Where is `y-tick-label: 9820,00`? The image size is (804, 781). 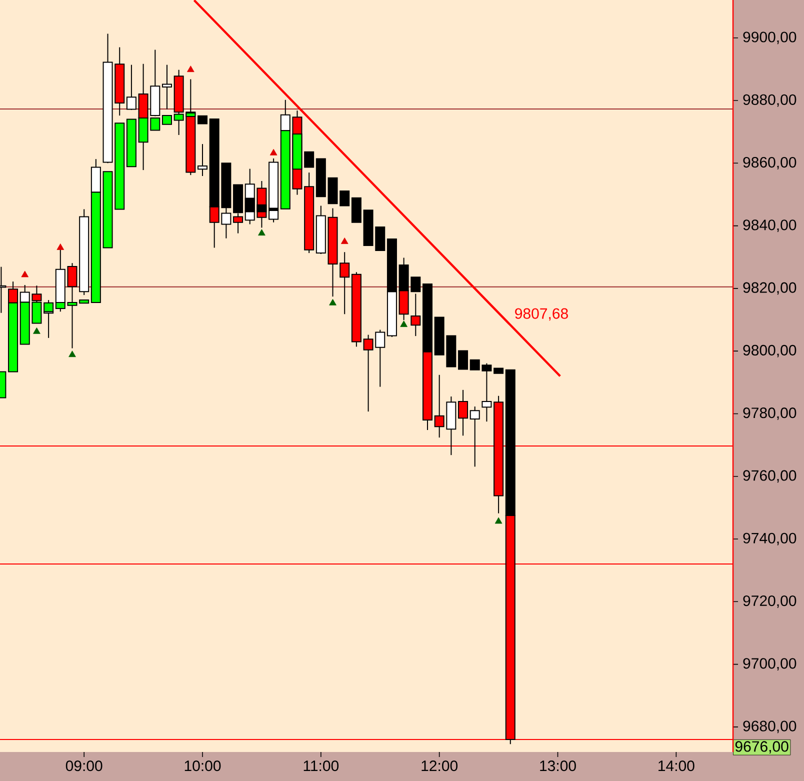 y-tick-label: 9820,00 is located at coordinates (769, 288).